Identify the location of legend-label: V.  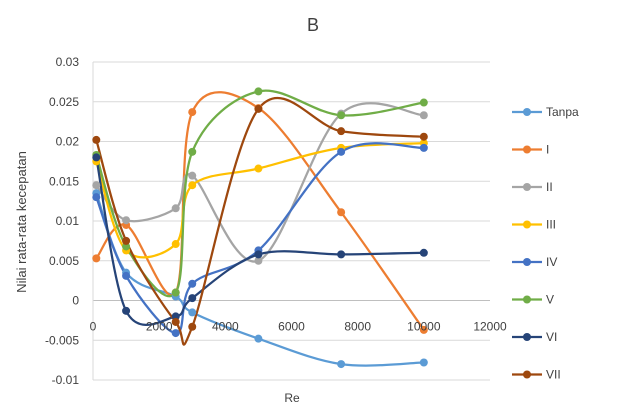
(550, 300).